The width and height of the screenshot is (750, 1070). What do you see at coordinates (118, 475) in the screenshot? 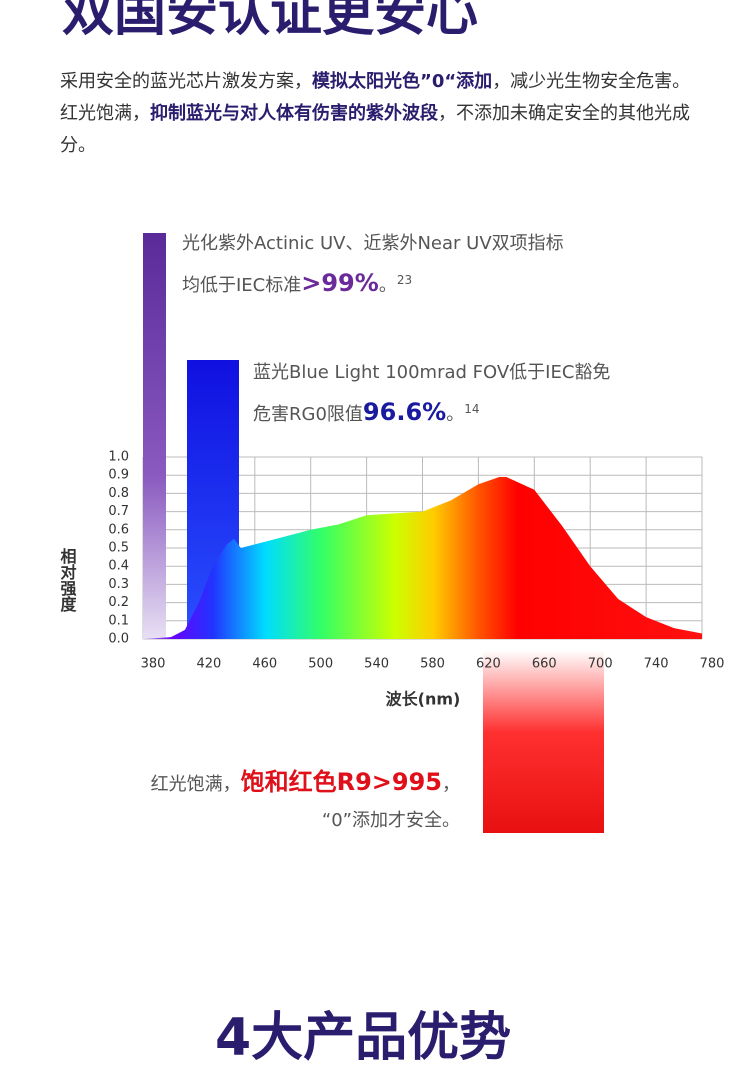
I see `y-tick-label: 0.9` at bounding box center [118, 475].